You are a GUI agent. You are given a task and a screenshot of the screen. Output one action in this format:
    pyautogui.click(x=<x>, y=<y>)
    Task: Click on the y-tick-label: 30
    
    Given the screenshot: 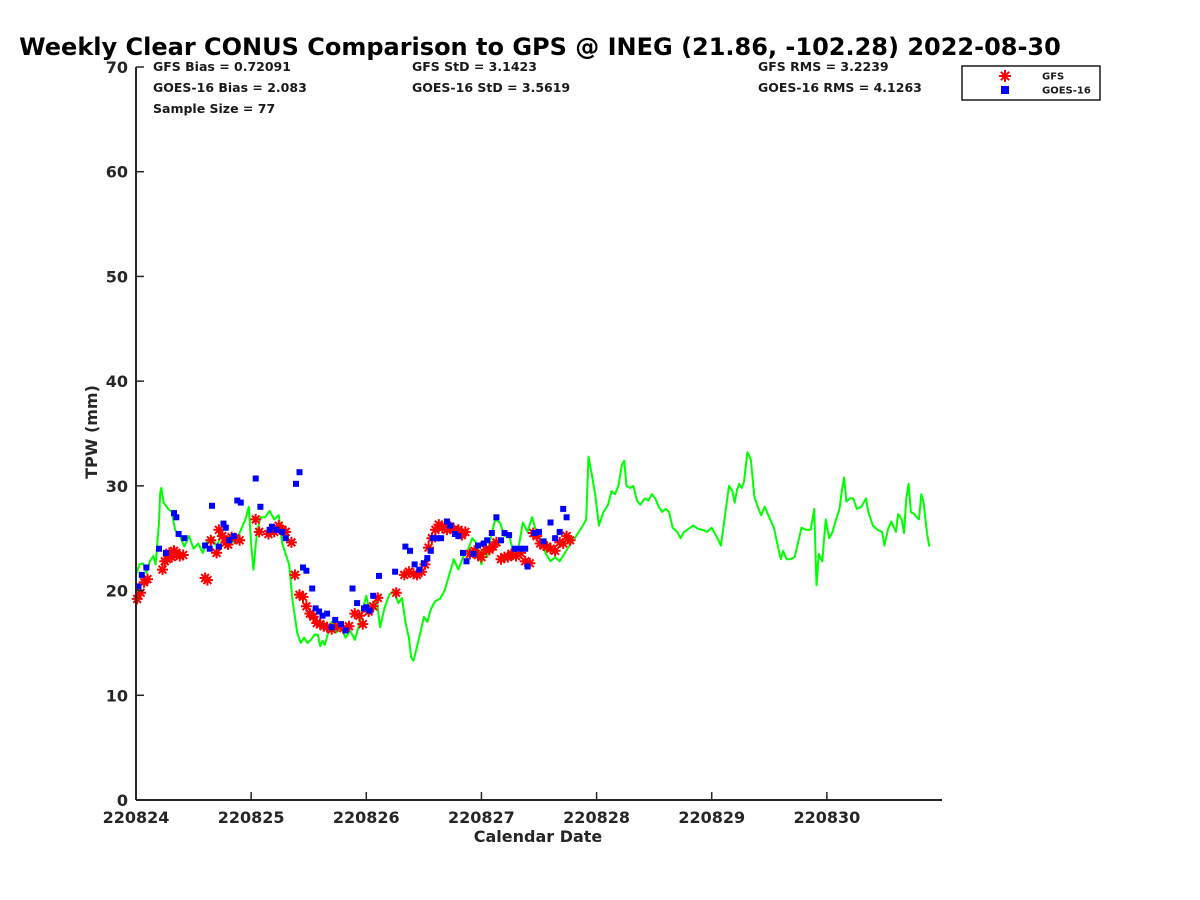 What is the action you would take?
    pyautogui.click(x=117, y=486)
    